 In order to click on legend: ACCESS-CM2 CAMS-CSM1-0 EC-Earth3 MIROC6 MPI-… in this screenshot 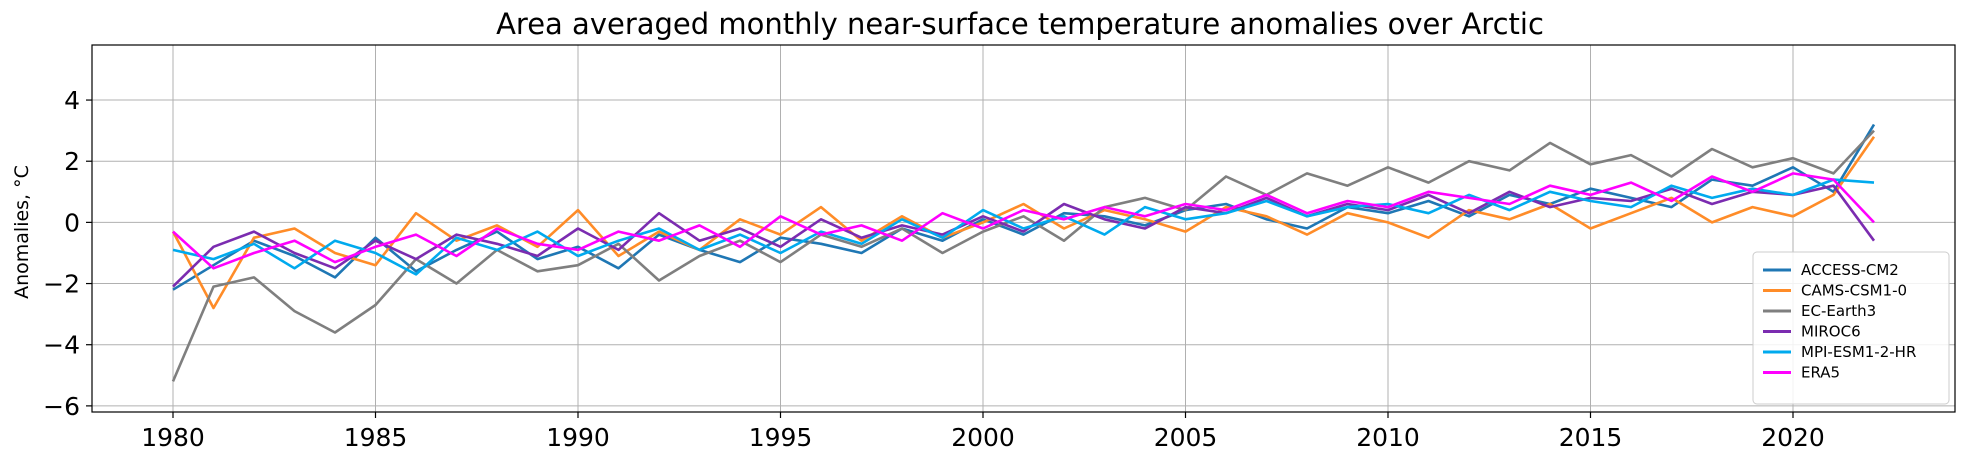, I will do `click(1851, 328)`.